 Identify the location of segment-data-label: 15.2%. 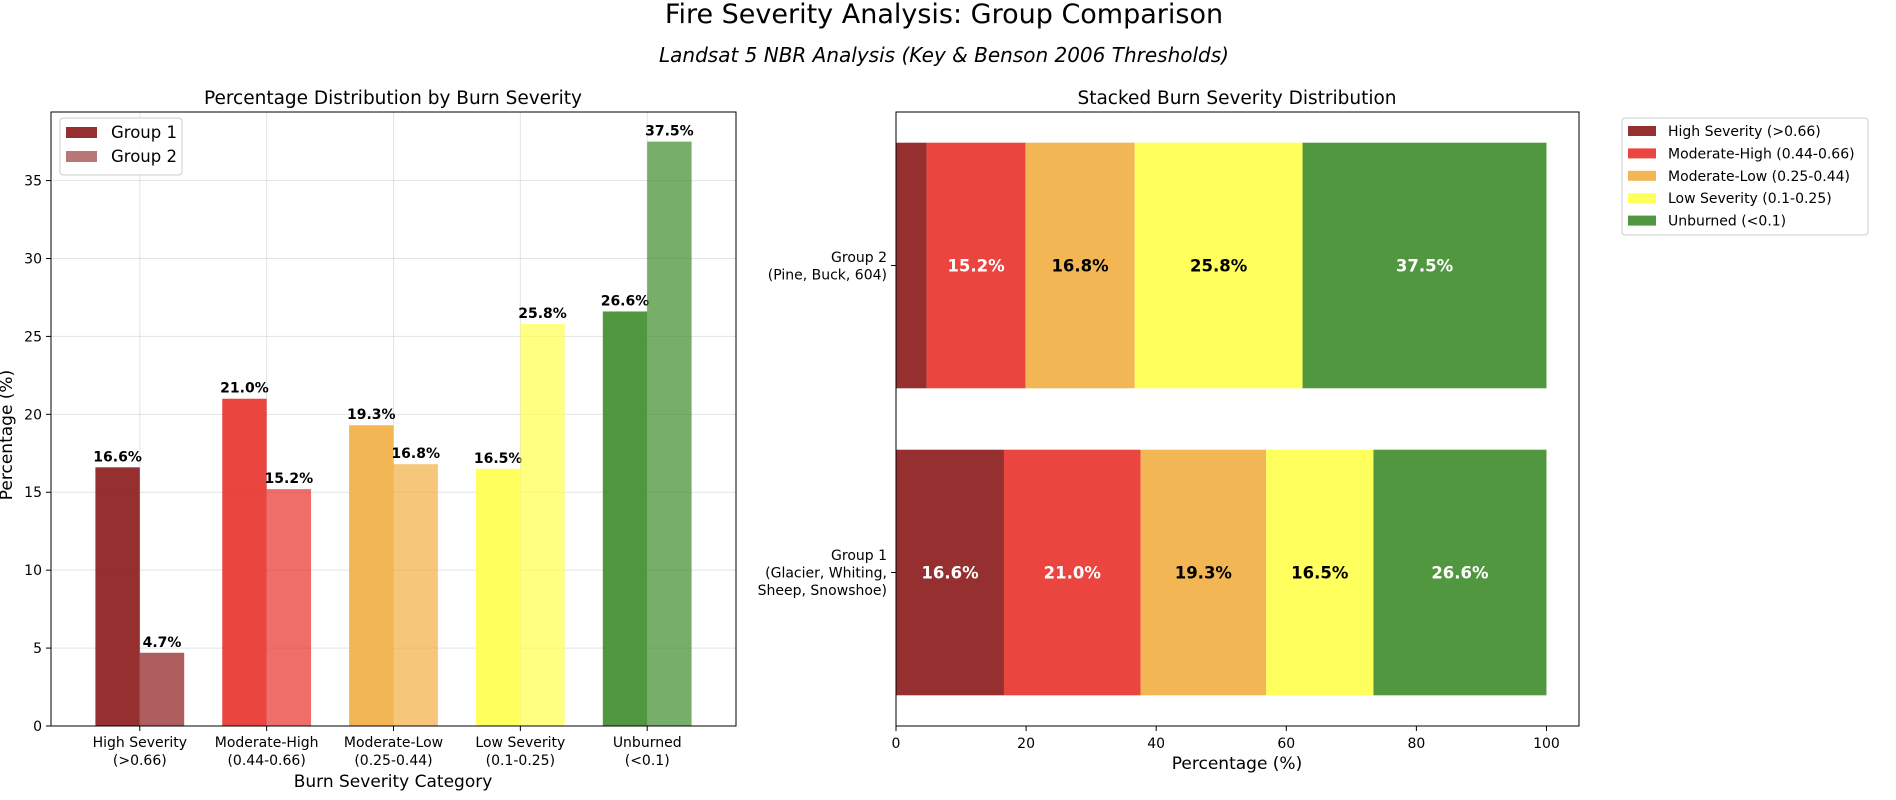
(976, 266).